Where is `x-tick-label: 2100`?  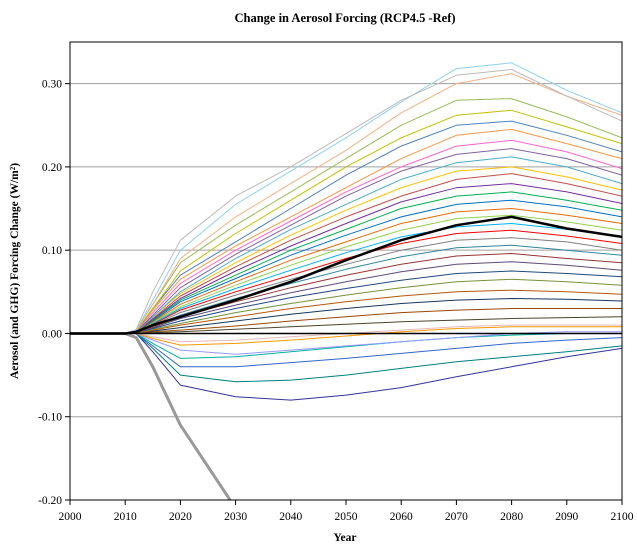
x-tick-label: 2100 is located at coordinates (622, 517).